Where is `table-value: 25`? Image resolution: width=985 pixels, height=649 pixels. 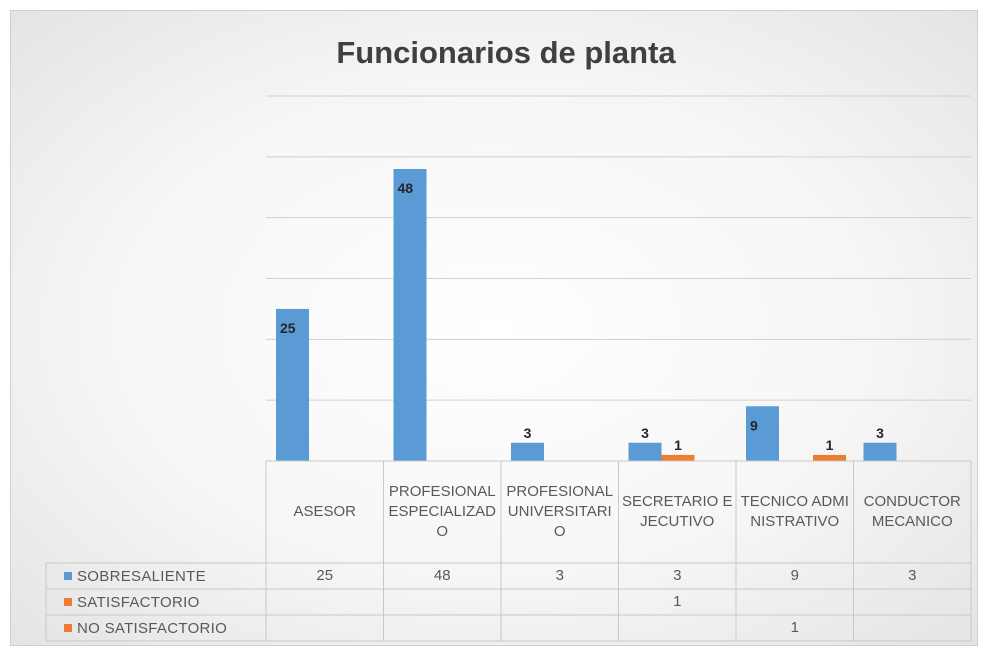
table-value: 25 is located at coordinates (325, 575).